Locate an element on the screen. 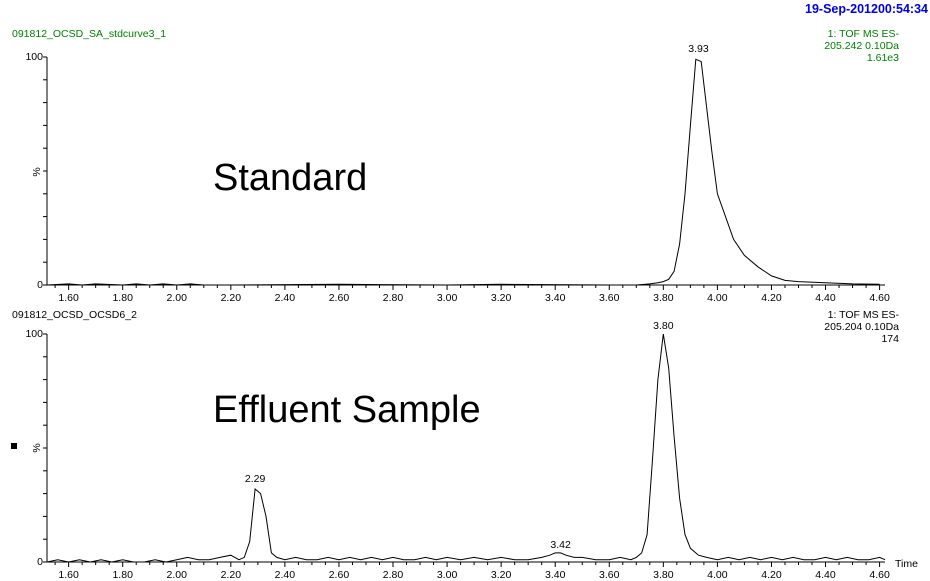 Image resolution: width=930 pixels, height=581 pixels. panel-title: Standard is located at coordinates (290, 178).